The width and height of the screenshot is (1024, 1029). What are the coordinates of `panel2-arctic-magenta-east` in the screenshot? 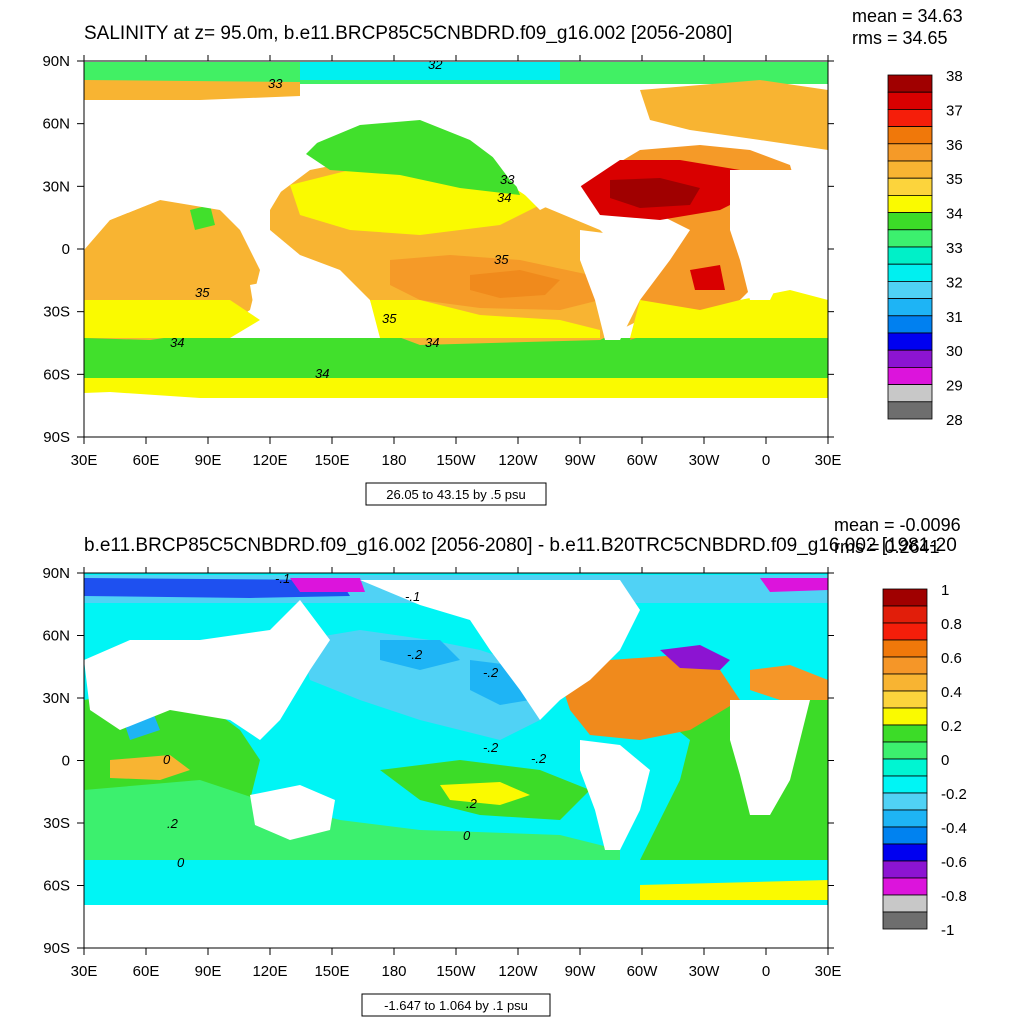 It's located at (794, 585).